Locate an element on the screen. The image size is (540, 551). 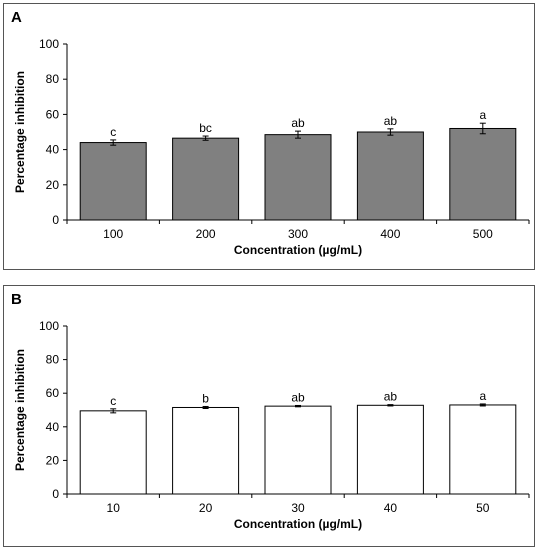
x-tick-label: 50 is located at coordinates (483, 508).